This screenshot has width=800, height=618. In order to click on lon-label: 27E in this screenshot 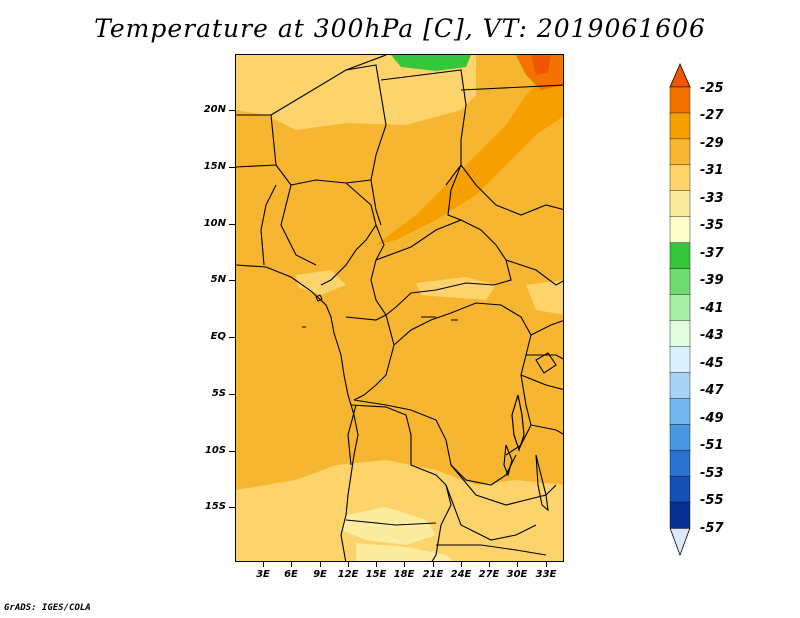, I will do `click(489, 574)`.